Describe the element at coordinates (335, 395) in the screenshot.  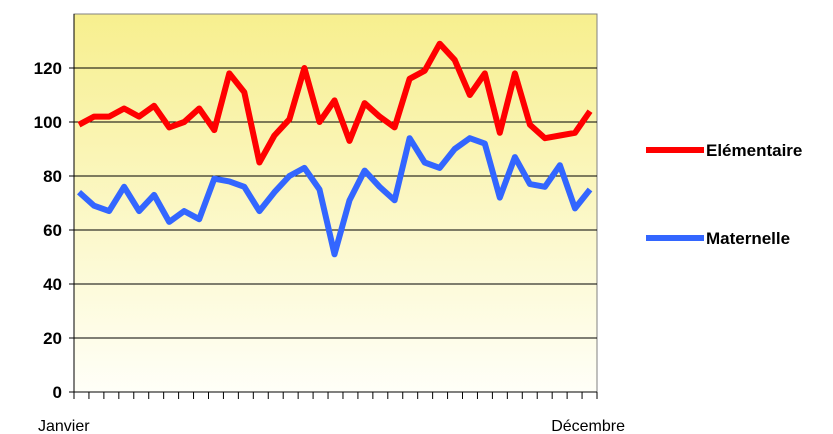
I see `x-axis-ticks` at that location.